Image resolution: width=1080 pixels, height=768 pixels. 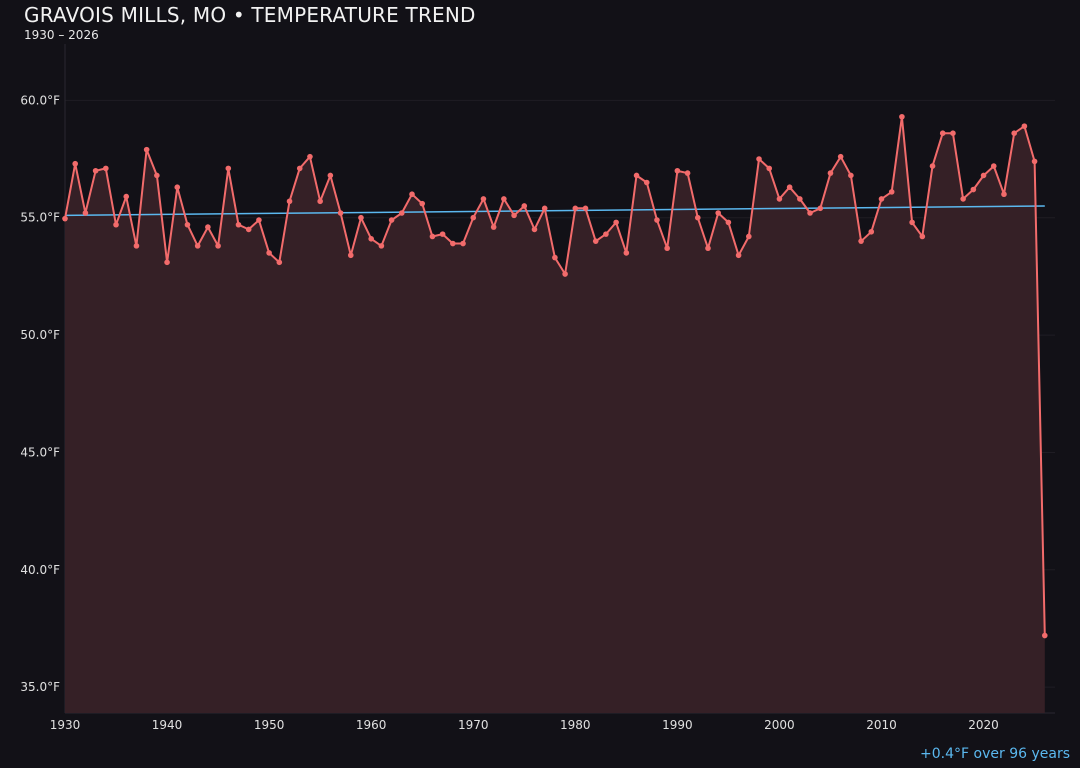 What do you see at coordinates (881, 725) in the screenshot?
I see `x-tick-label: 2010` at bounding box center [881, 725].